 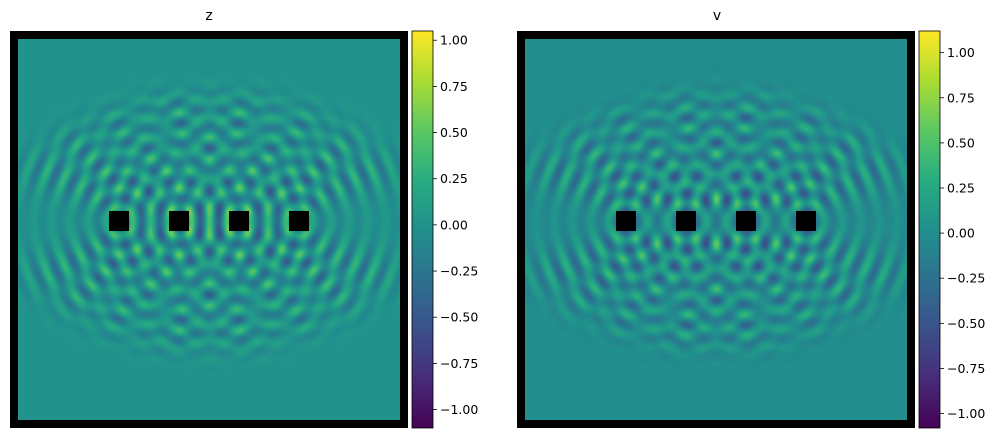 What do you see at coordinates (717, 16) in the screenshot?
I see `plot-title-v: v` at bounding box center [717, 16].